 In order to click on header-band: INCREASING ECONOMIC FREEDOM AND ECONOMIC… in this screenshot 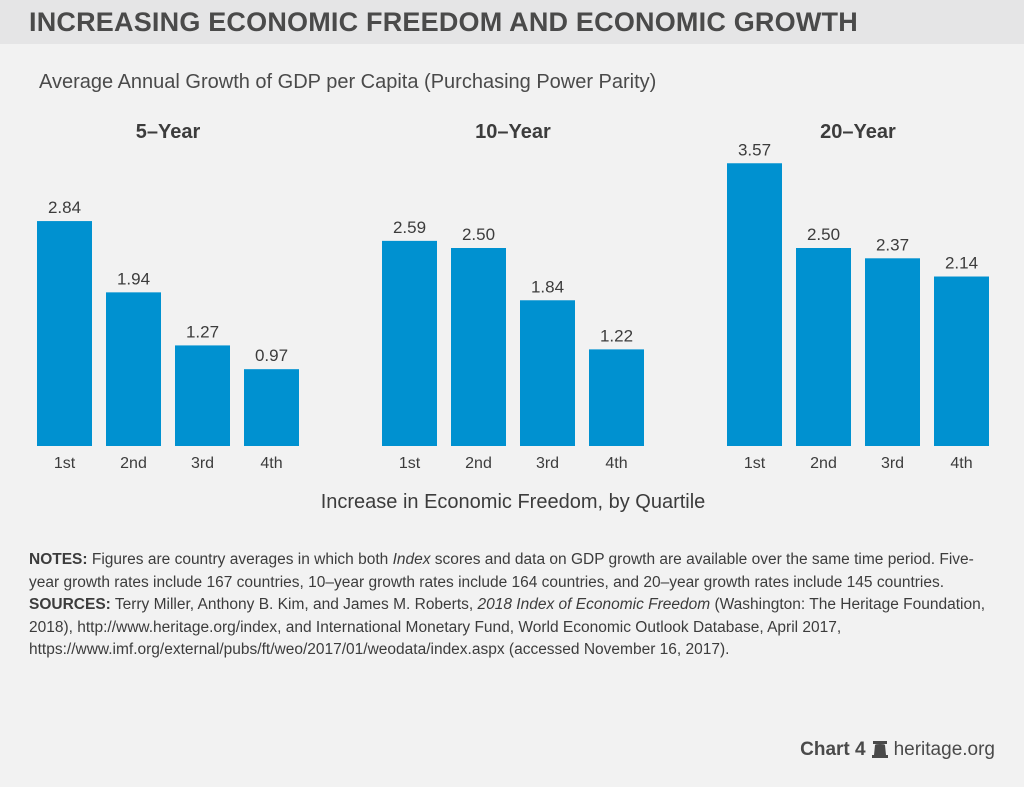, I will do `click(512, 22)`.